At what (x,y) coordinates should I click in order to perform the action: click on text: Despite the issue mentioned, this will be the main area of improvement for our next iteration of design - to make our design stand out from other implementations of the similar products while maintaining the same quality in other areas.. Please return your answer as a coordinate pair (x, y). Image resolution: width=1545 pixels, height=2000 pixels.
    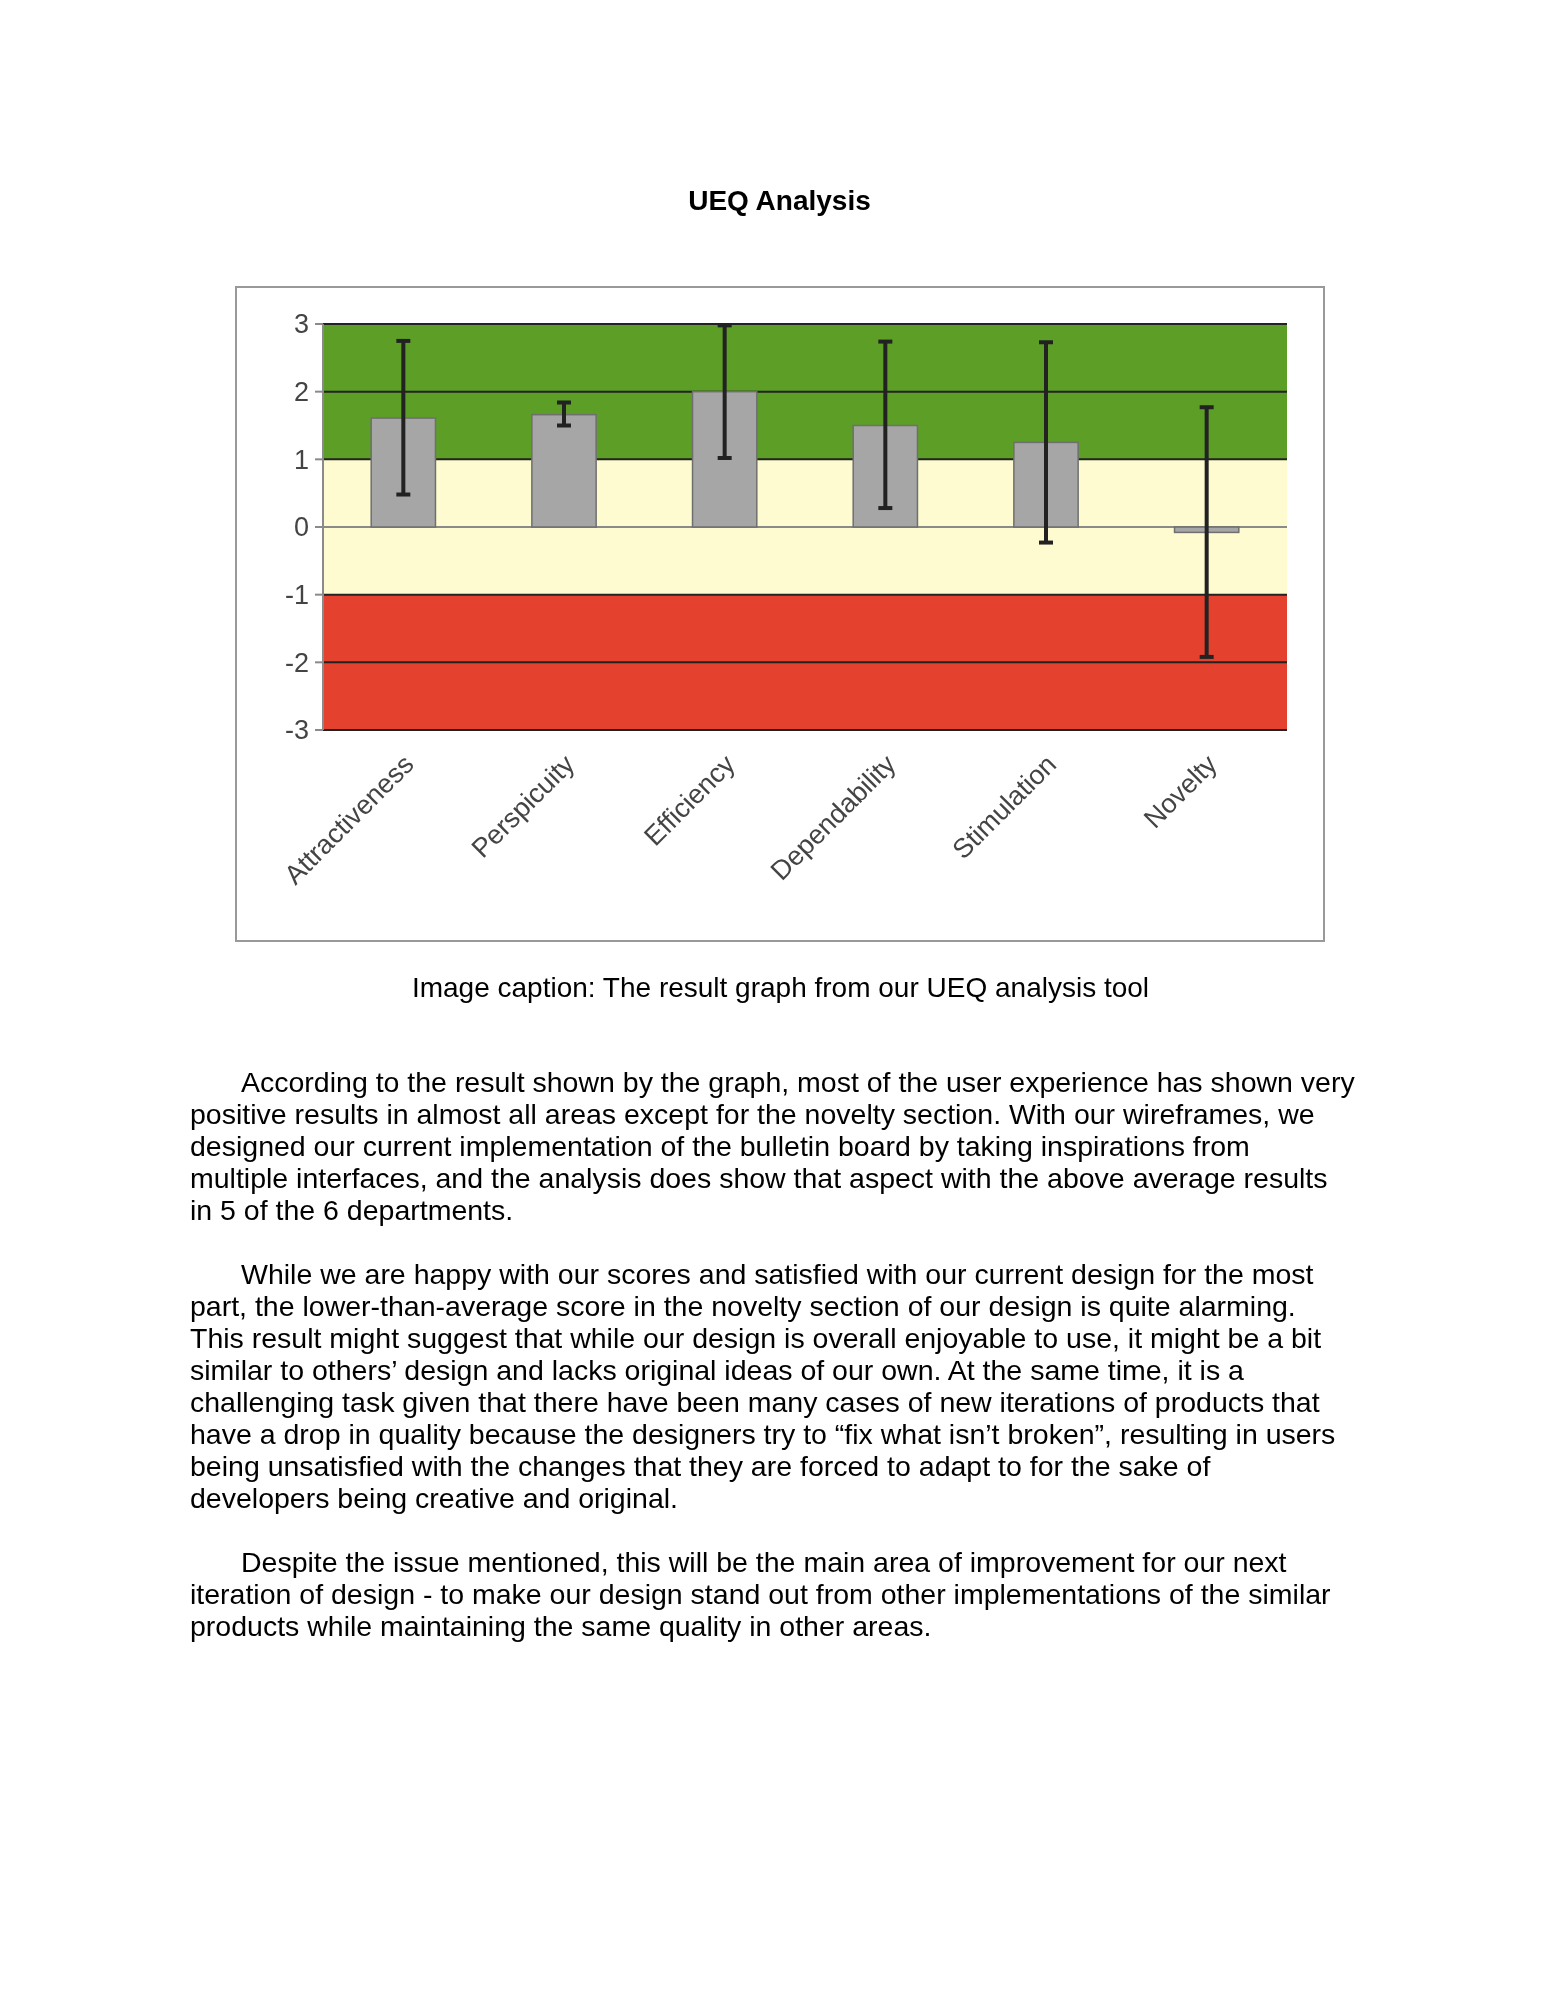
    Looking at the image, I should click on (761, 1594).